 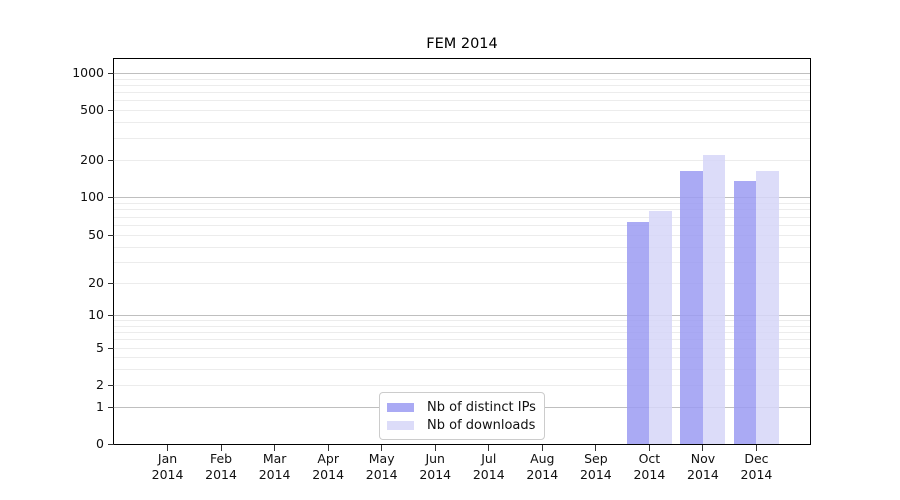 I want to click on bar-oct-distinct-ips, so click(x=638, y=333).